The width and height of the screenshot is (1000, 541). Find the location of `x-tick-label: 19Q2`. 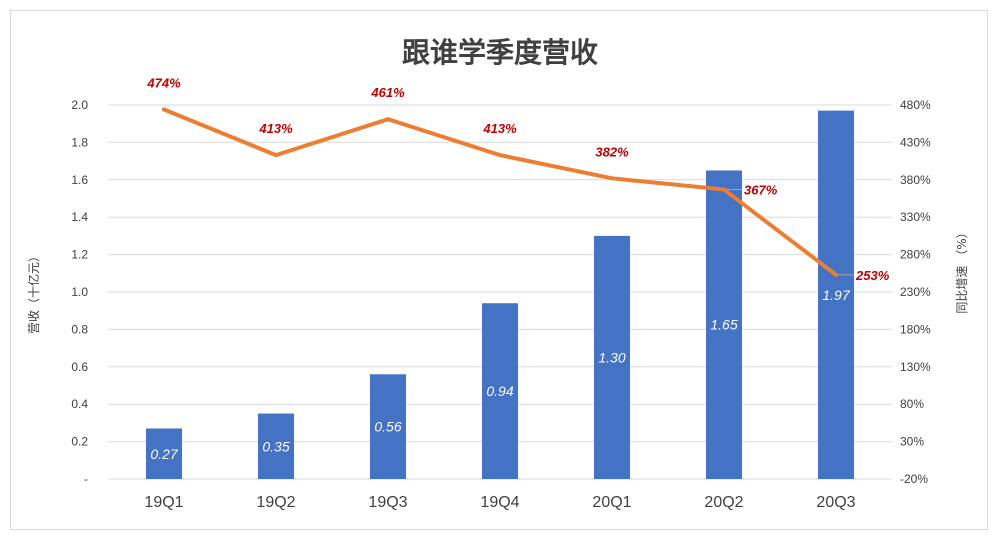

x-tick-label: 19Q2 is located at coordinates (275, 502).